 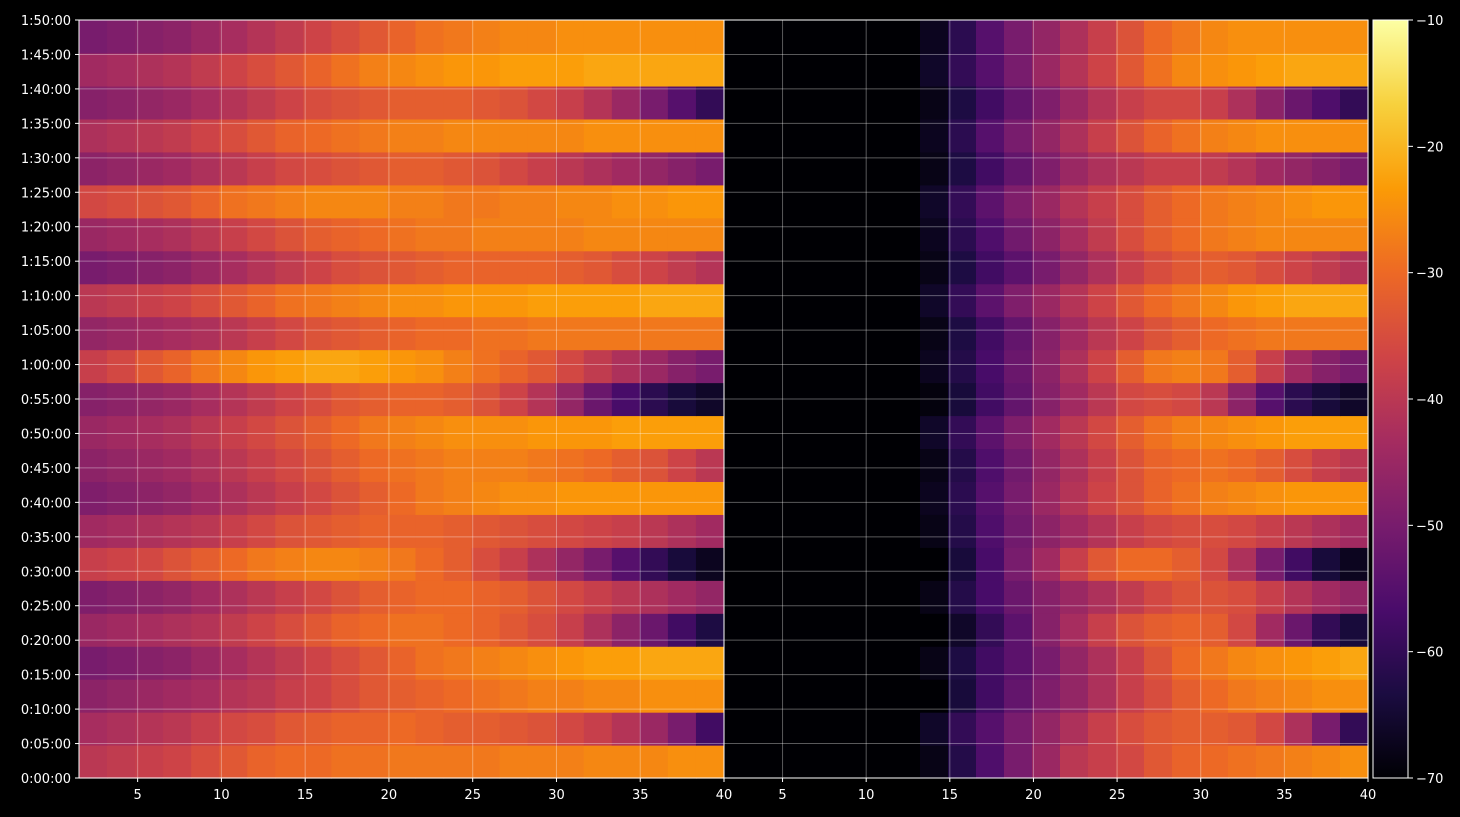 What do you see at coordinates (46, 400) in the screenshot?
I see `y-tick-label: 0:55:00` at bounding box center [46, 400].